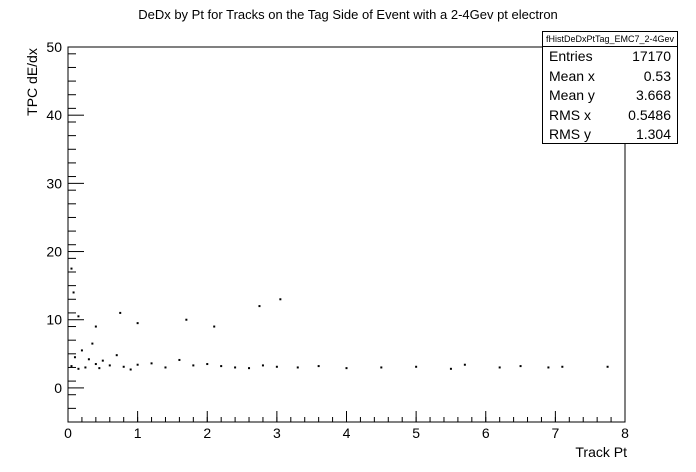 This screenshot has height=472, width=696. What do you see at coordinates (207, 433) in the screenshot?
I see `x-tick-label: 2` at bounding box center [207, 433].